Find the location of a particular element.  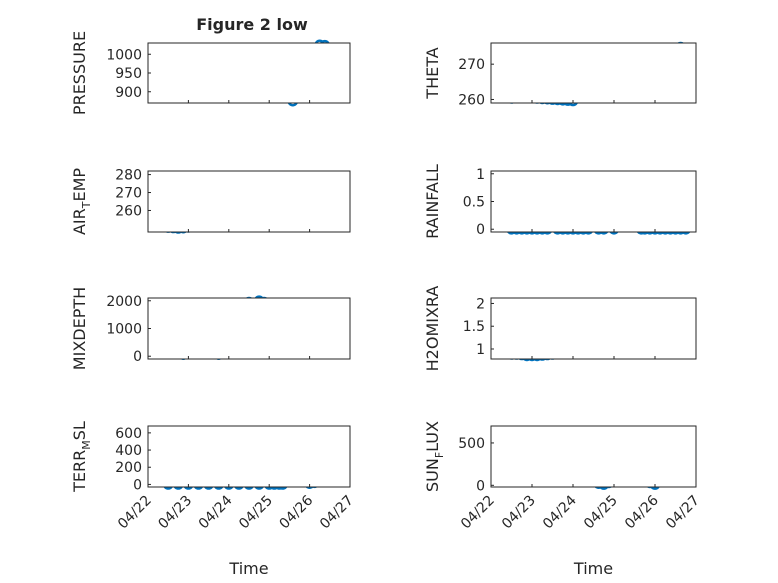

y-tick-label-2: 2 is located at coordinates (480, 304).